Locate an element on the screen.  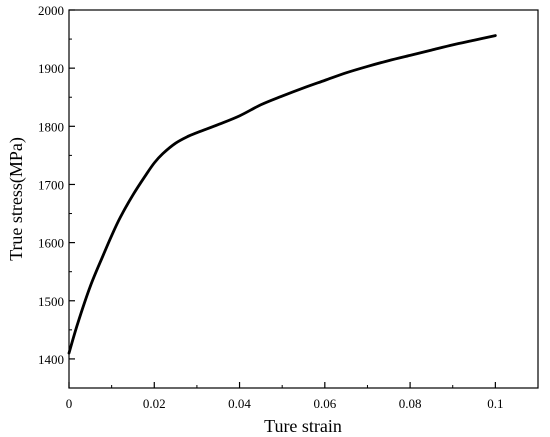
y-axis: 1400 1500 1600 1700 1800 1900 2000 is located at coordinates (56, 185).